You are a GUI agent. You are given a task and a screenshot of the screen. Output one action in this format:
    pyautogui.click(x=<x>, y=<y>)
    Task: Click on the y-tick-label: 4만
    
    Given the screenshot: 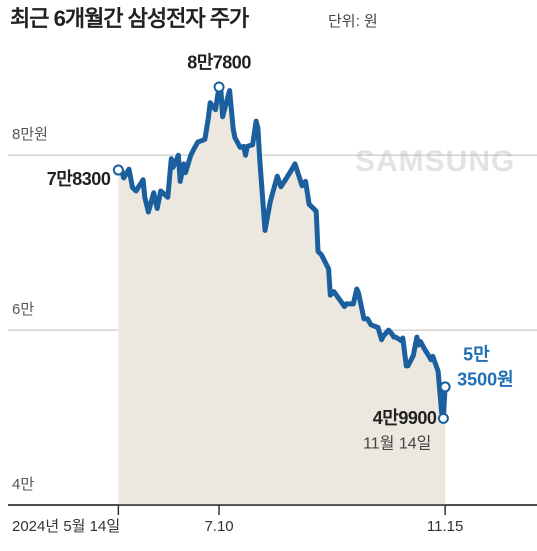 What is the action you would take?
    pyautogui.click(x=23, y=484)
    